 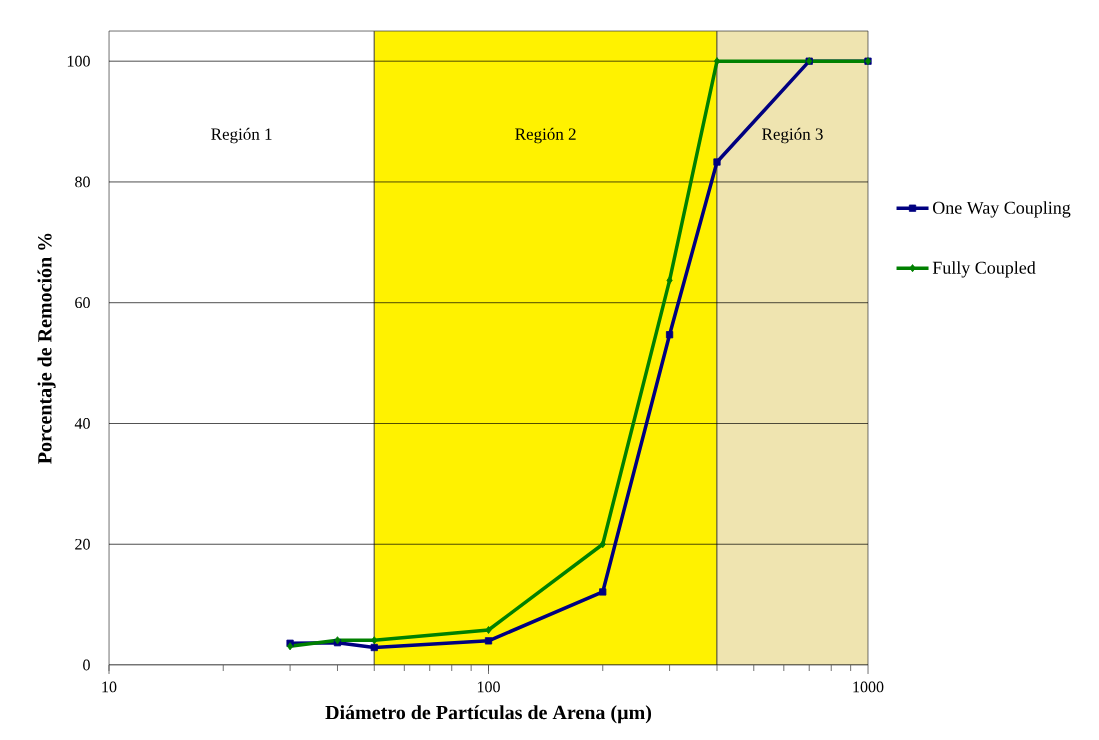 I want to click on x-tick-label: 1000, so click(x=868, y=687).